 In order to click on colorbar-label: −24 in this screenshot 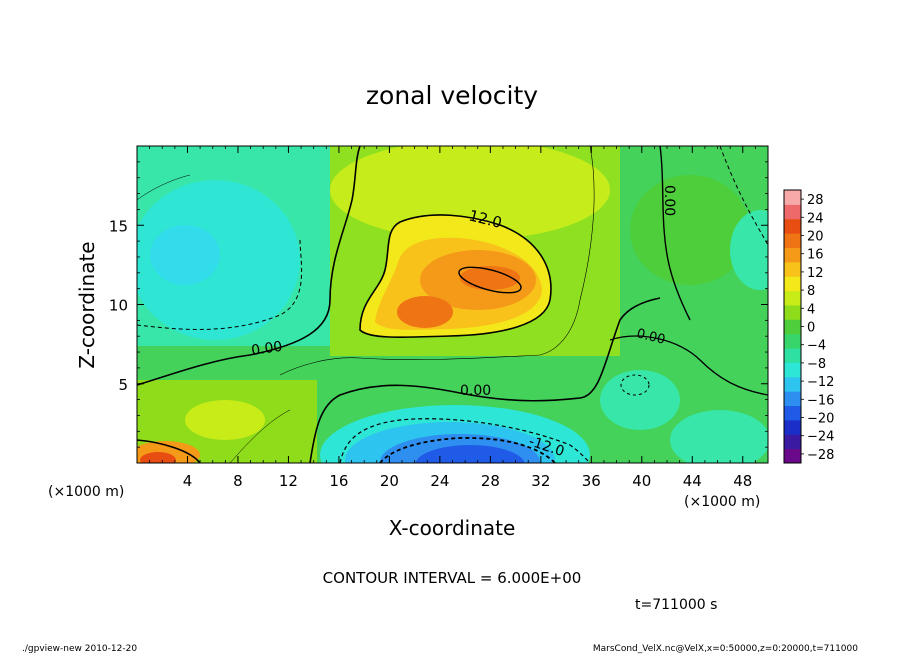, I will do `click(820, 437)`.